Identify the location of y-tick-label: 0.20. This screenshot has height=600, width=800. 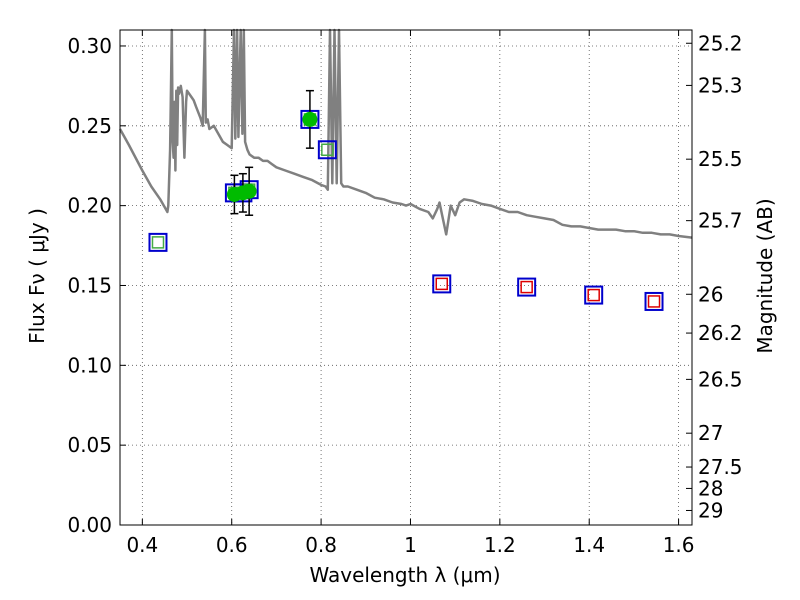
(89, 206).